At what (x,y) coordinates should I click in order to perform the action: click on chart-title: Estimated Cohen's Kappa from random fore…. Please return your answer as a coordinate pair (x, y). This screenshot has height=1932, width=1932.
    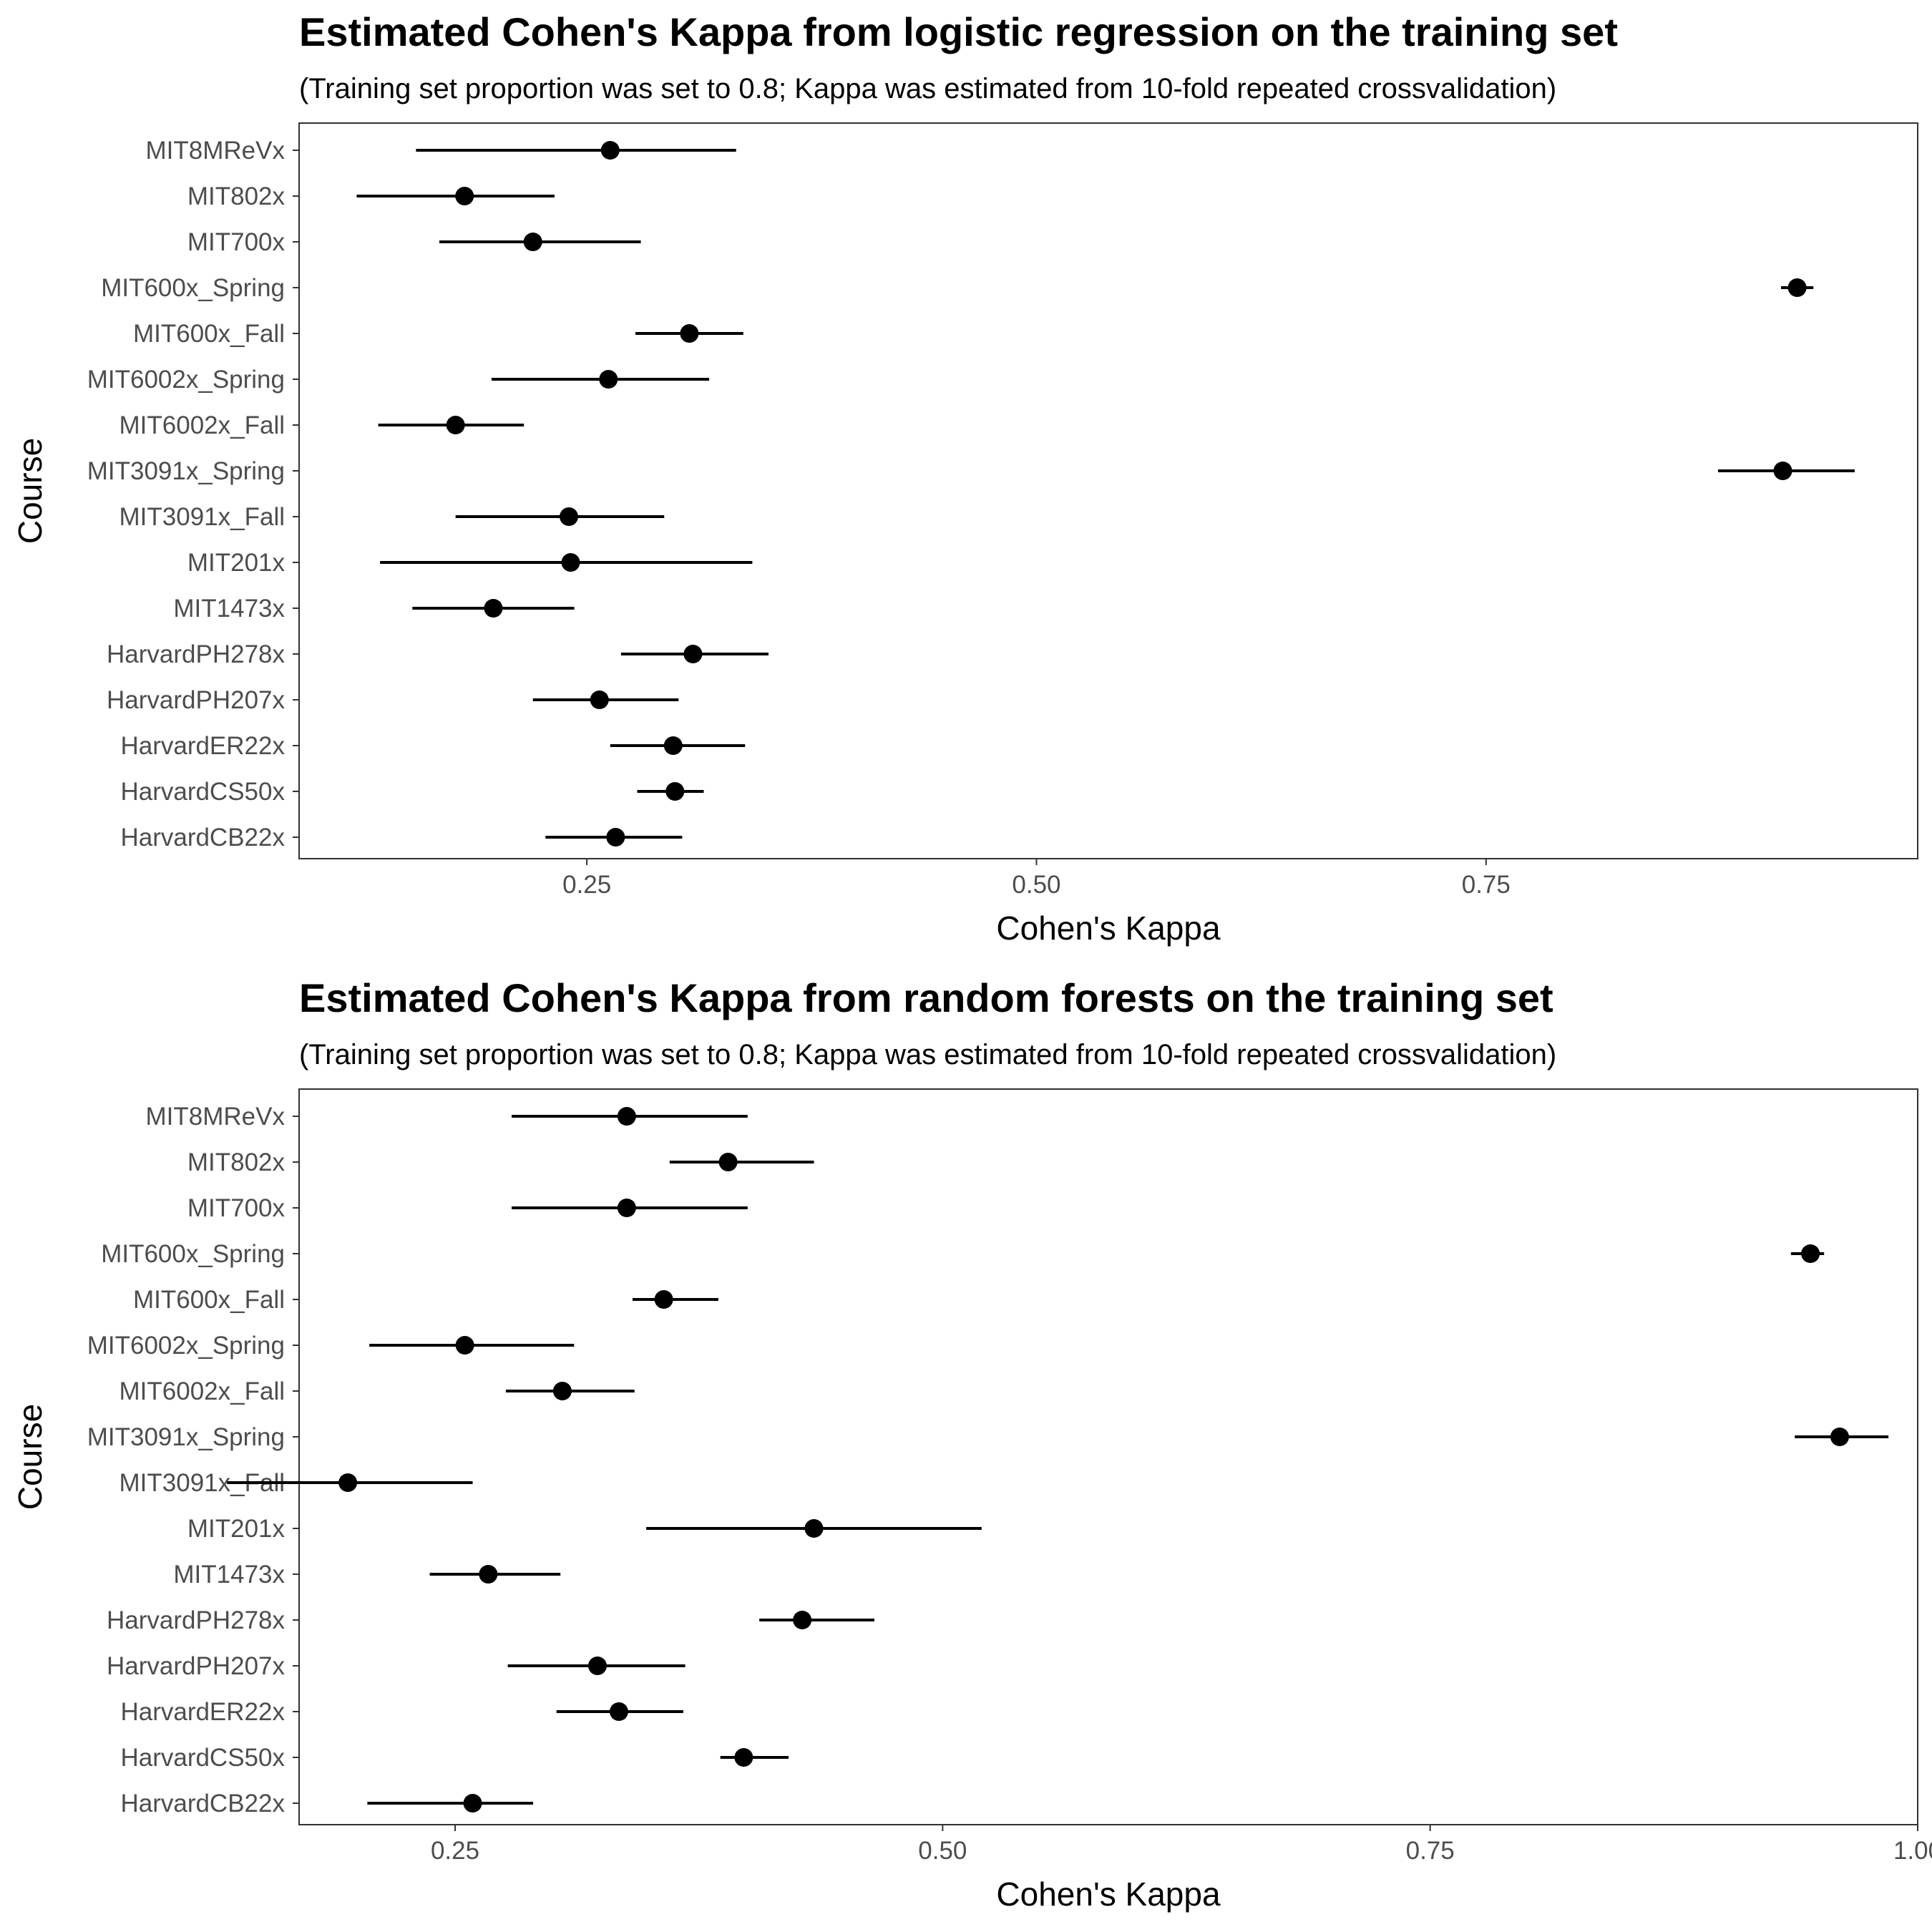
    Looking at the image, I should click on (926, 997).